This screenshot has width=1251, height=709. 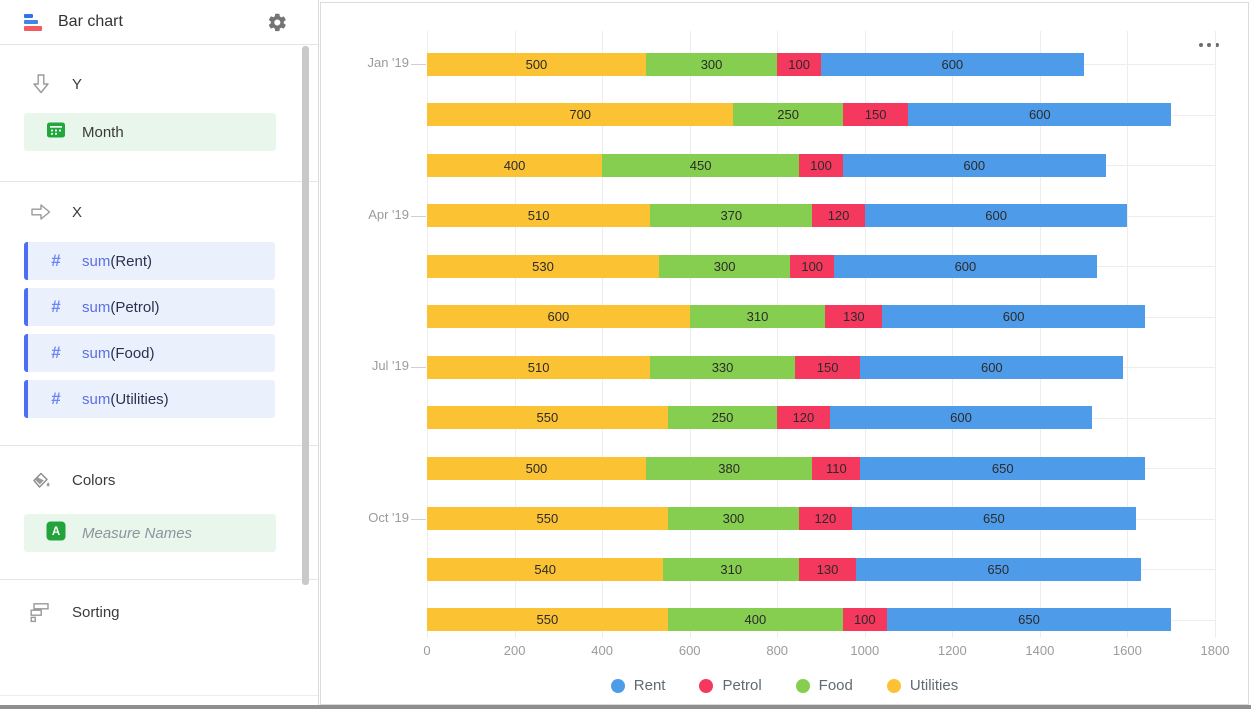 What do you see at coordinates (755, 619) in the screenshot?
I see `bar-segment-food: 400` at bounding box center [755, 619].